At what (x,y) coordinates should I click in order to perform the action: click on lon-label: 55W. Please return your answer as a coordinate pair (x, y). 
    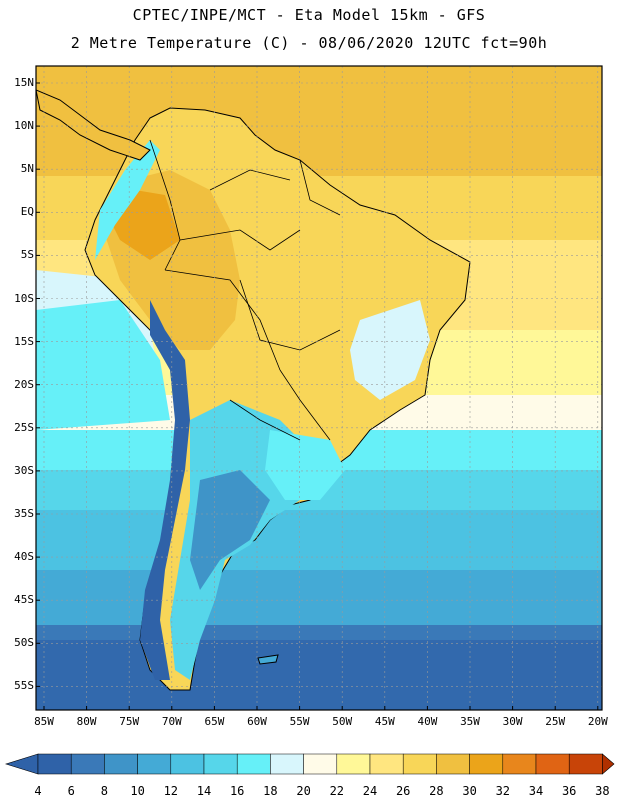
    Looking at the image, I should click on (299, 721).